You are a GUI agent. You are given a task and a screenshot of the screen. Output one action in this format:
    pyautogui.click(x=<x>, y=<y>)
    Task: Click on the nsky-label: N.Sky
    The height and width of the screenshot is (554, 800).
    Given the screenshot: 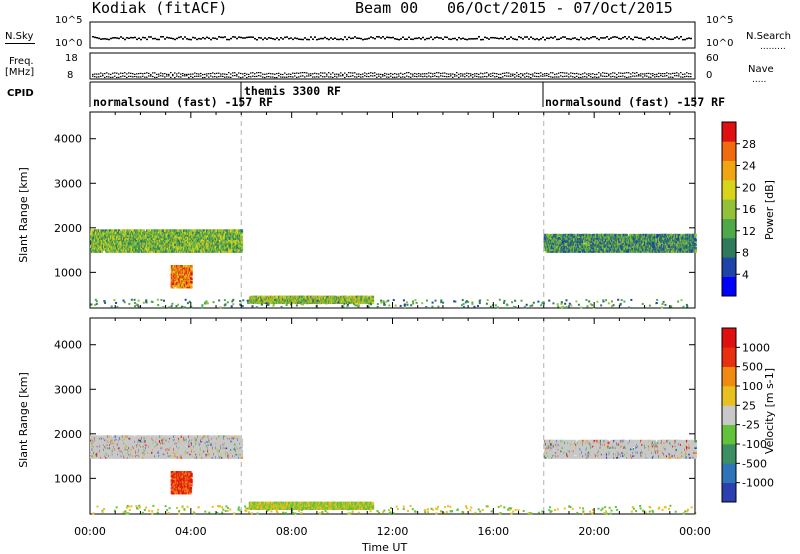 What is the action you would take?
    pyautogui.click(x=19, y=36)
    